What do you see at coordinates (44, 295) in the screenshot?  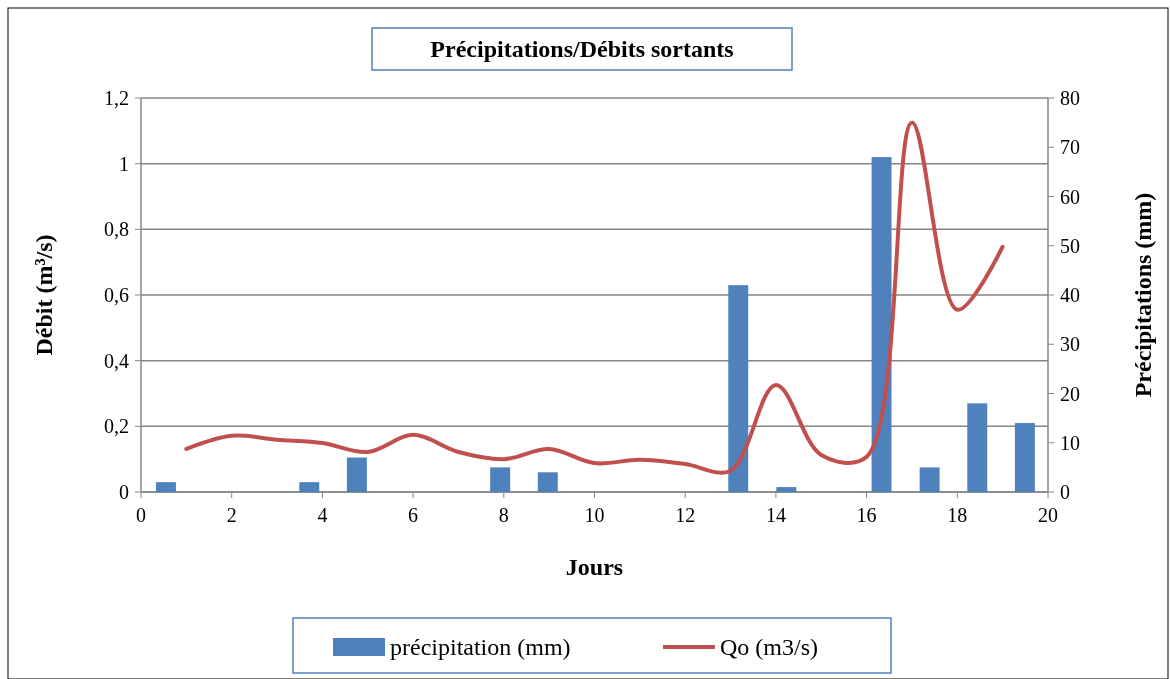 I see `y-axis-title: Débit (m³/s)` at bounding box center [44, 295].